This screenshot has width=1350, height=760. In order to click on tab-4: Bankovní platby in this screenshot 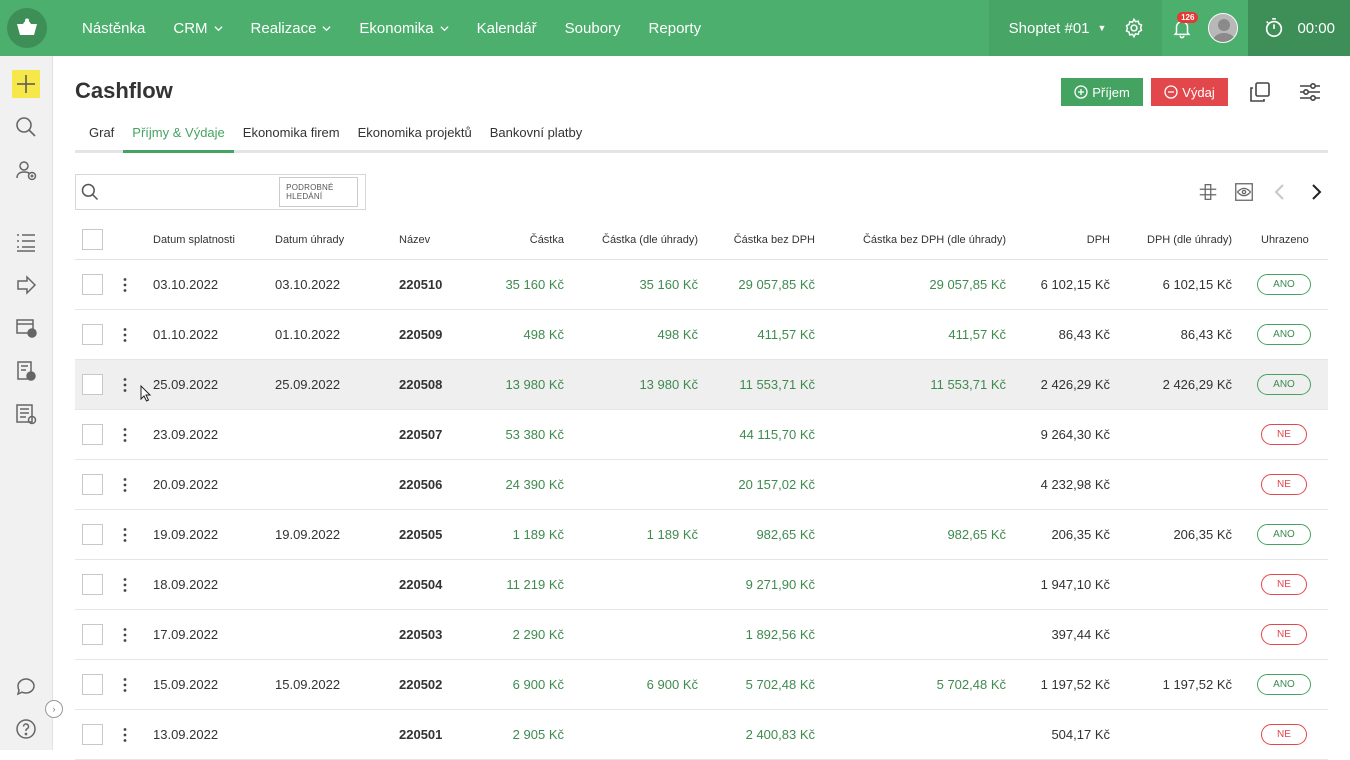, I will do `click(536, 132)`.